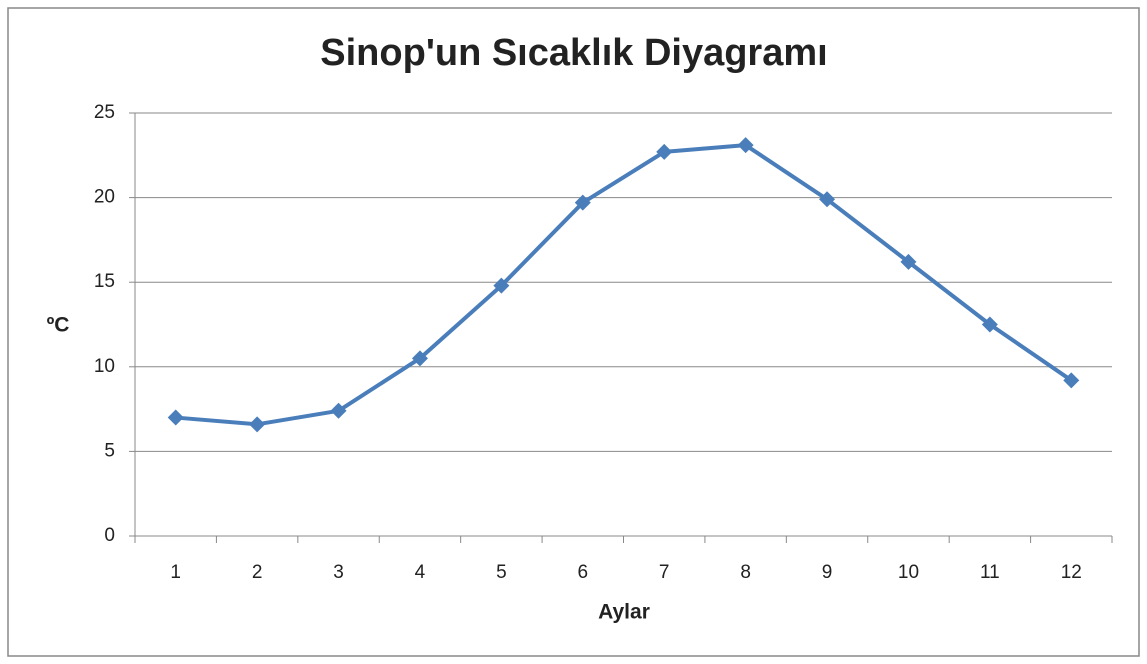 The image size is (1147, 664). Describe the element at coordinates (664, 572) in the screenshot. I see `x-tick-label: 7` at that location.